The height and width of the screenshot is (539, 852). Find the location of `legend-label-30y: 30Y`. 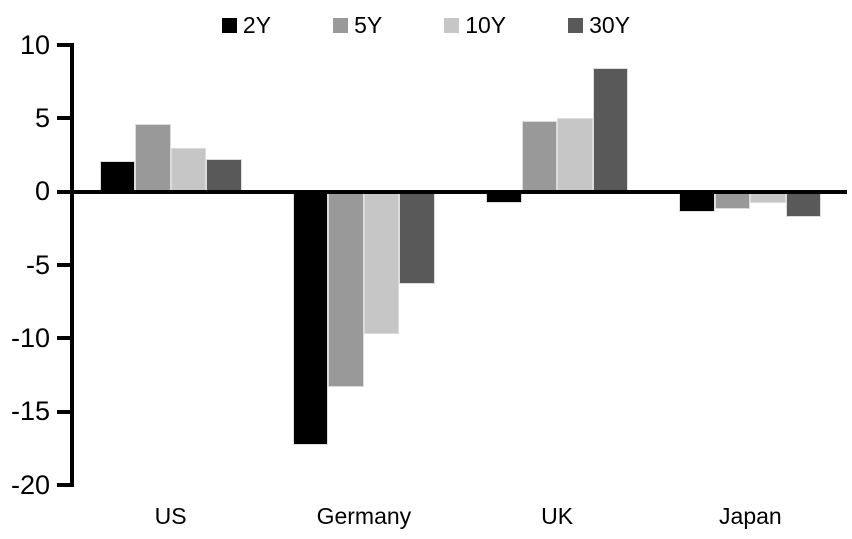

legend-label-30y: 30Y is located at coordinates (610, 25).